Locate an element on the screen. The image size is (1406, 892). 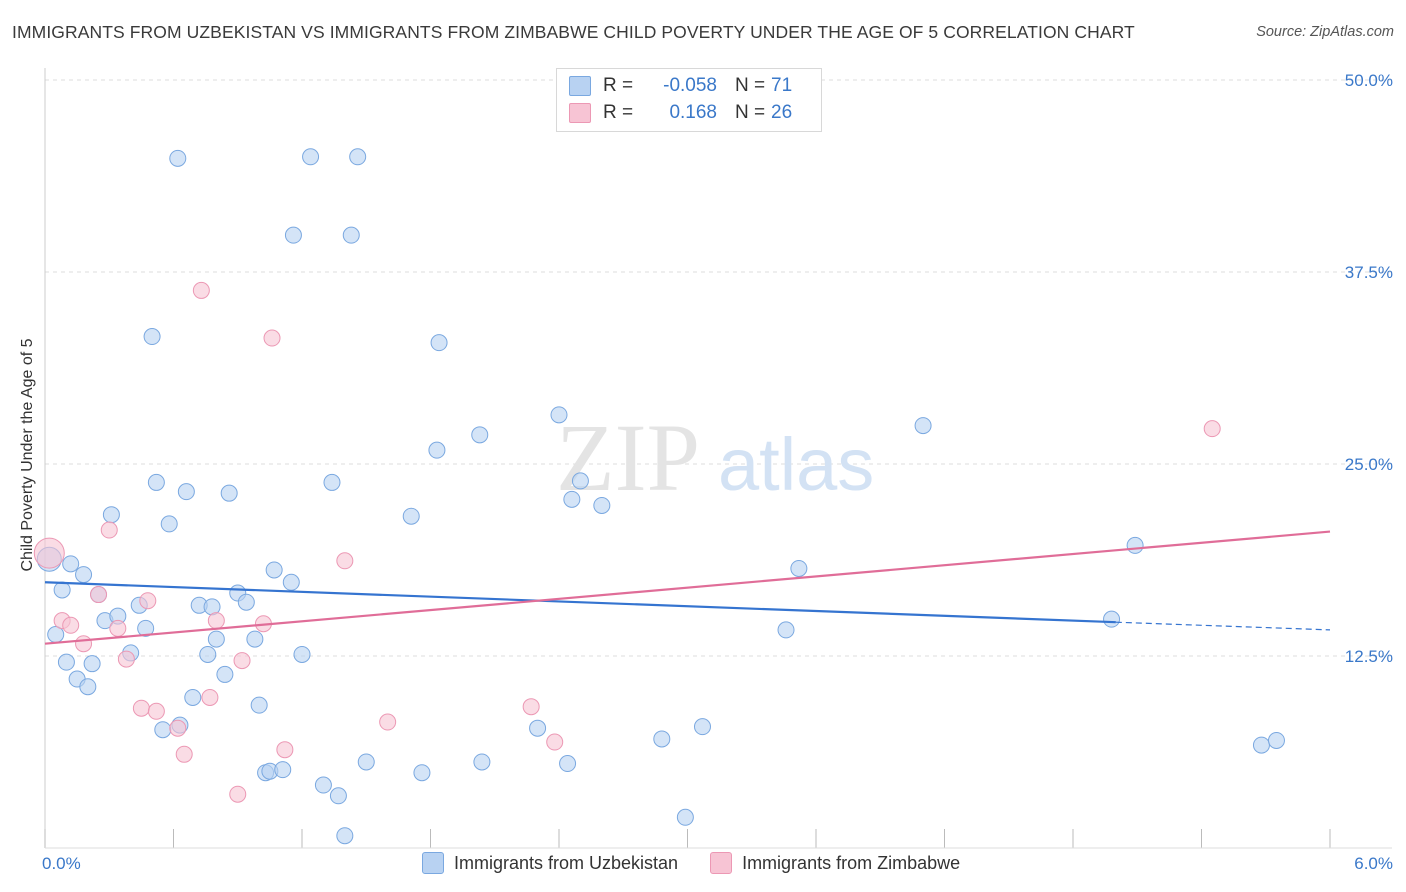
uzbekistan-swatch is located at coordinates (580, 86).